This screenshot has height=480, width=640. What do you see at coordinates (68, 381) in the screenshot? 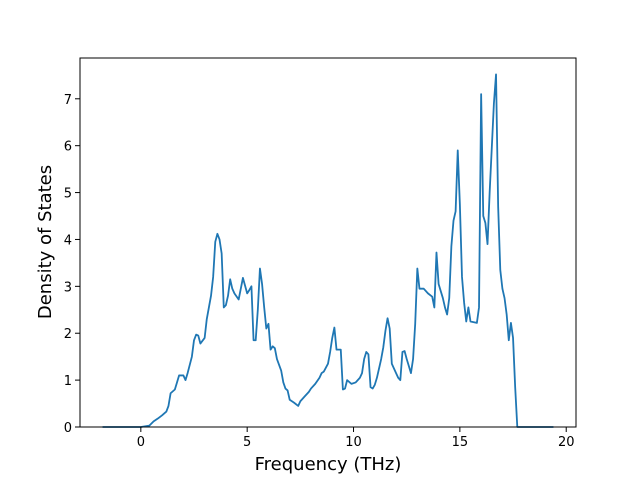
I see `y-tick-label: 1` at bounding box center [68, 381].